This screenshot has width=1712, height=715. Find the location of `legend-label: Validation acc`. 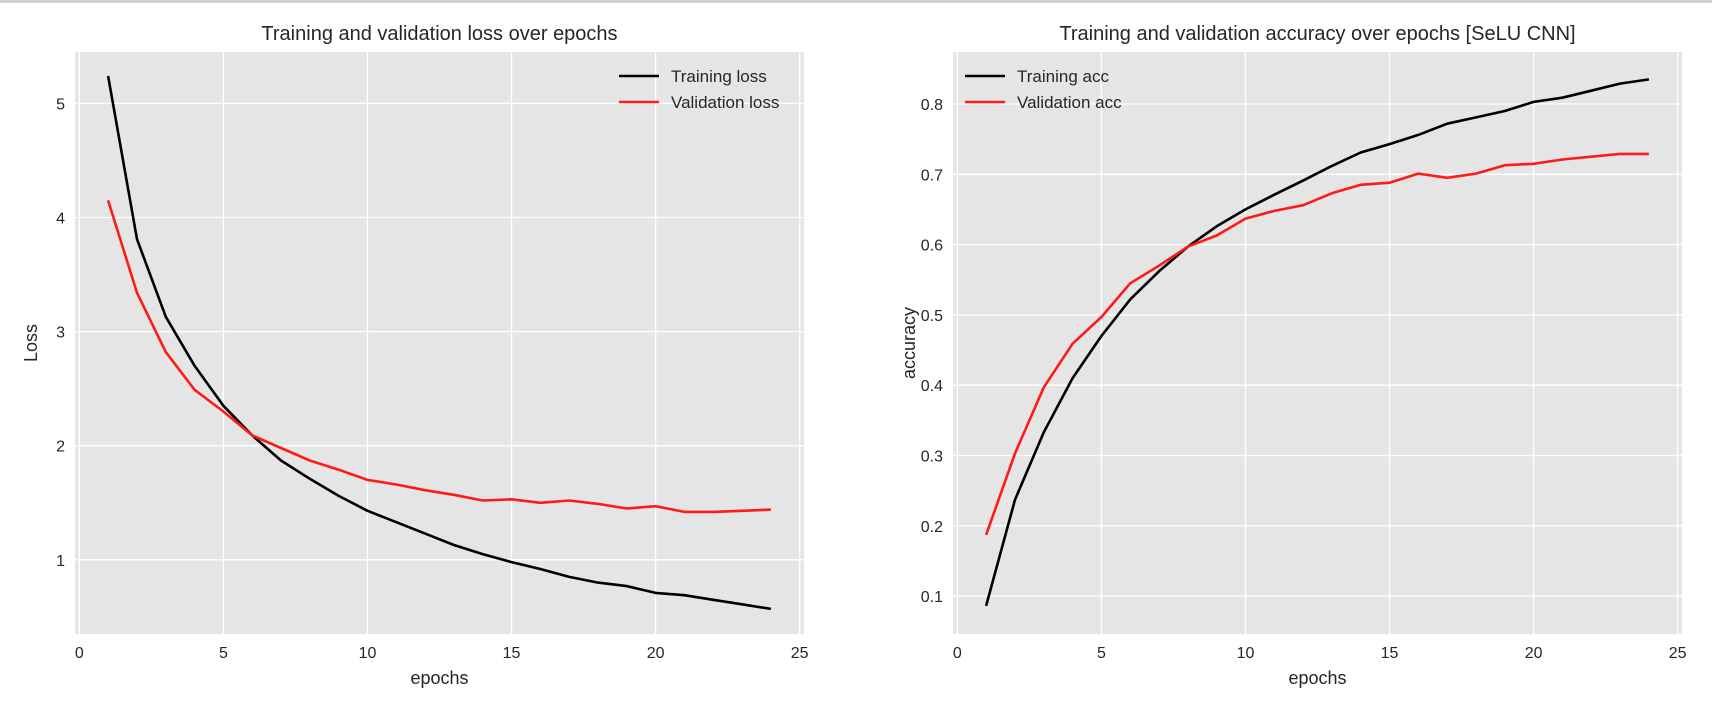

legend-label: Validation acc is located at coordinates (1069, 102).